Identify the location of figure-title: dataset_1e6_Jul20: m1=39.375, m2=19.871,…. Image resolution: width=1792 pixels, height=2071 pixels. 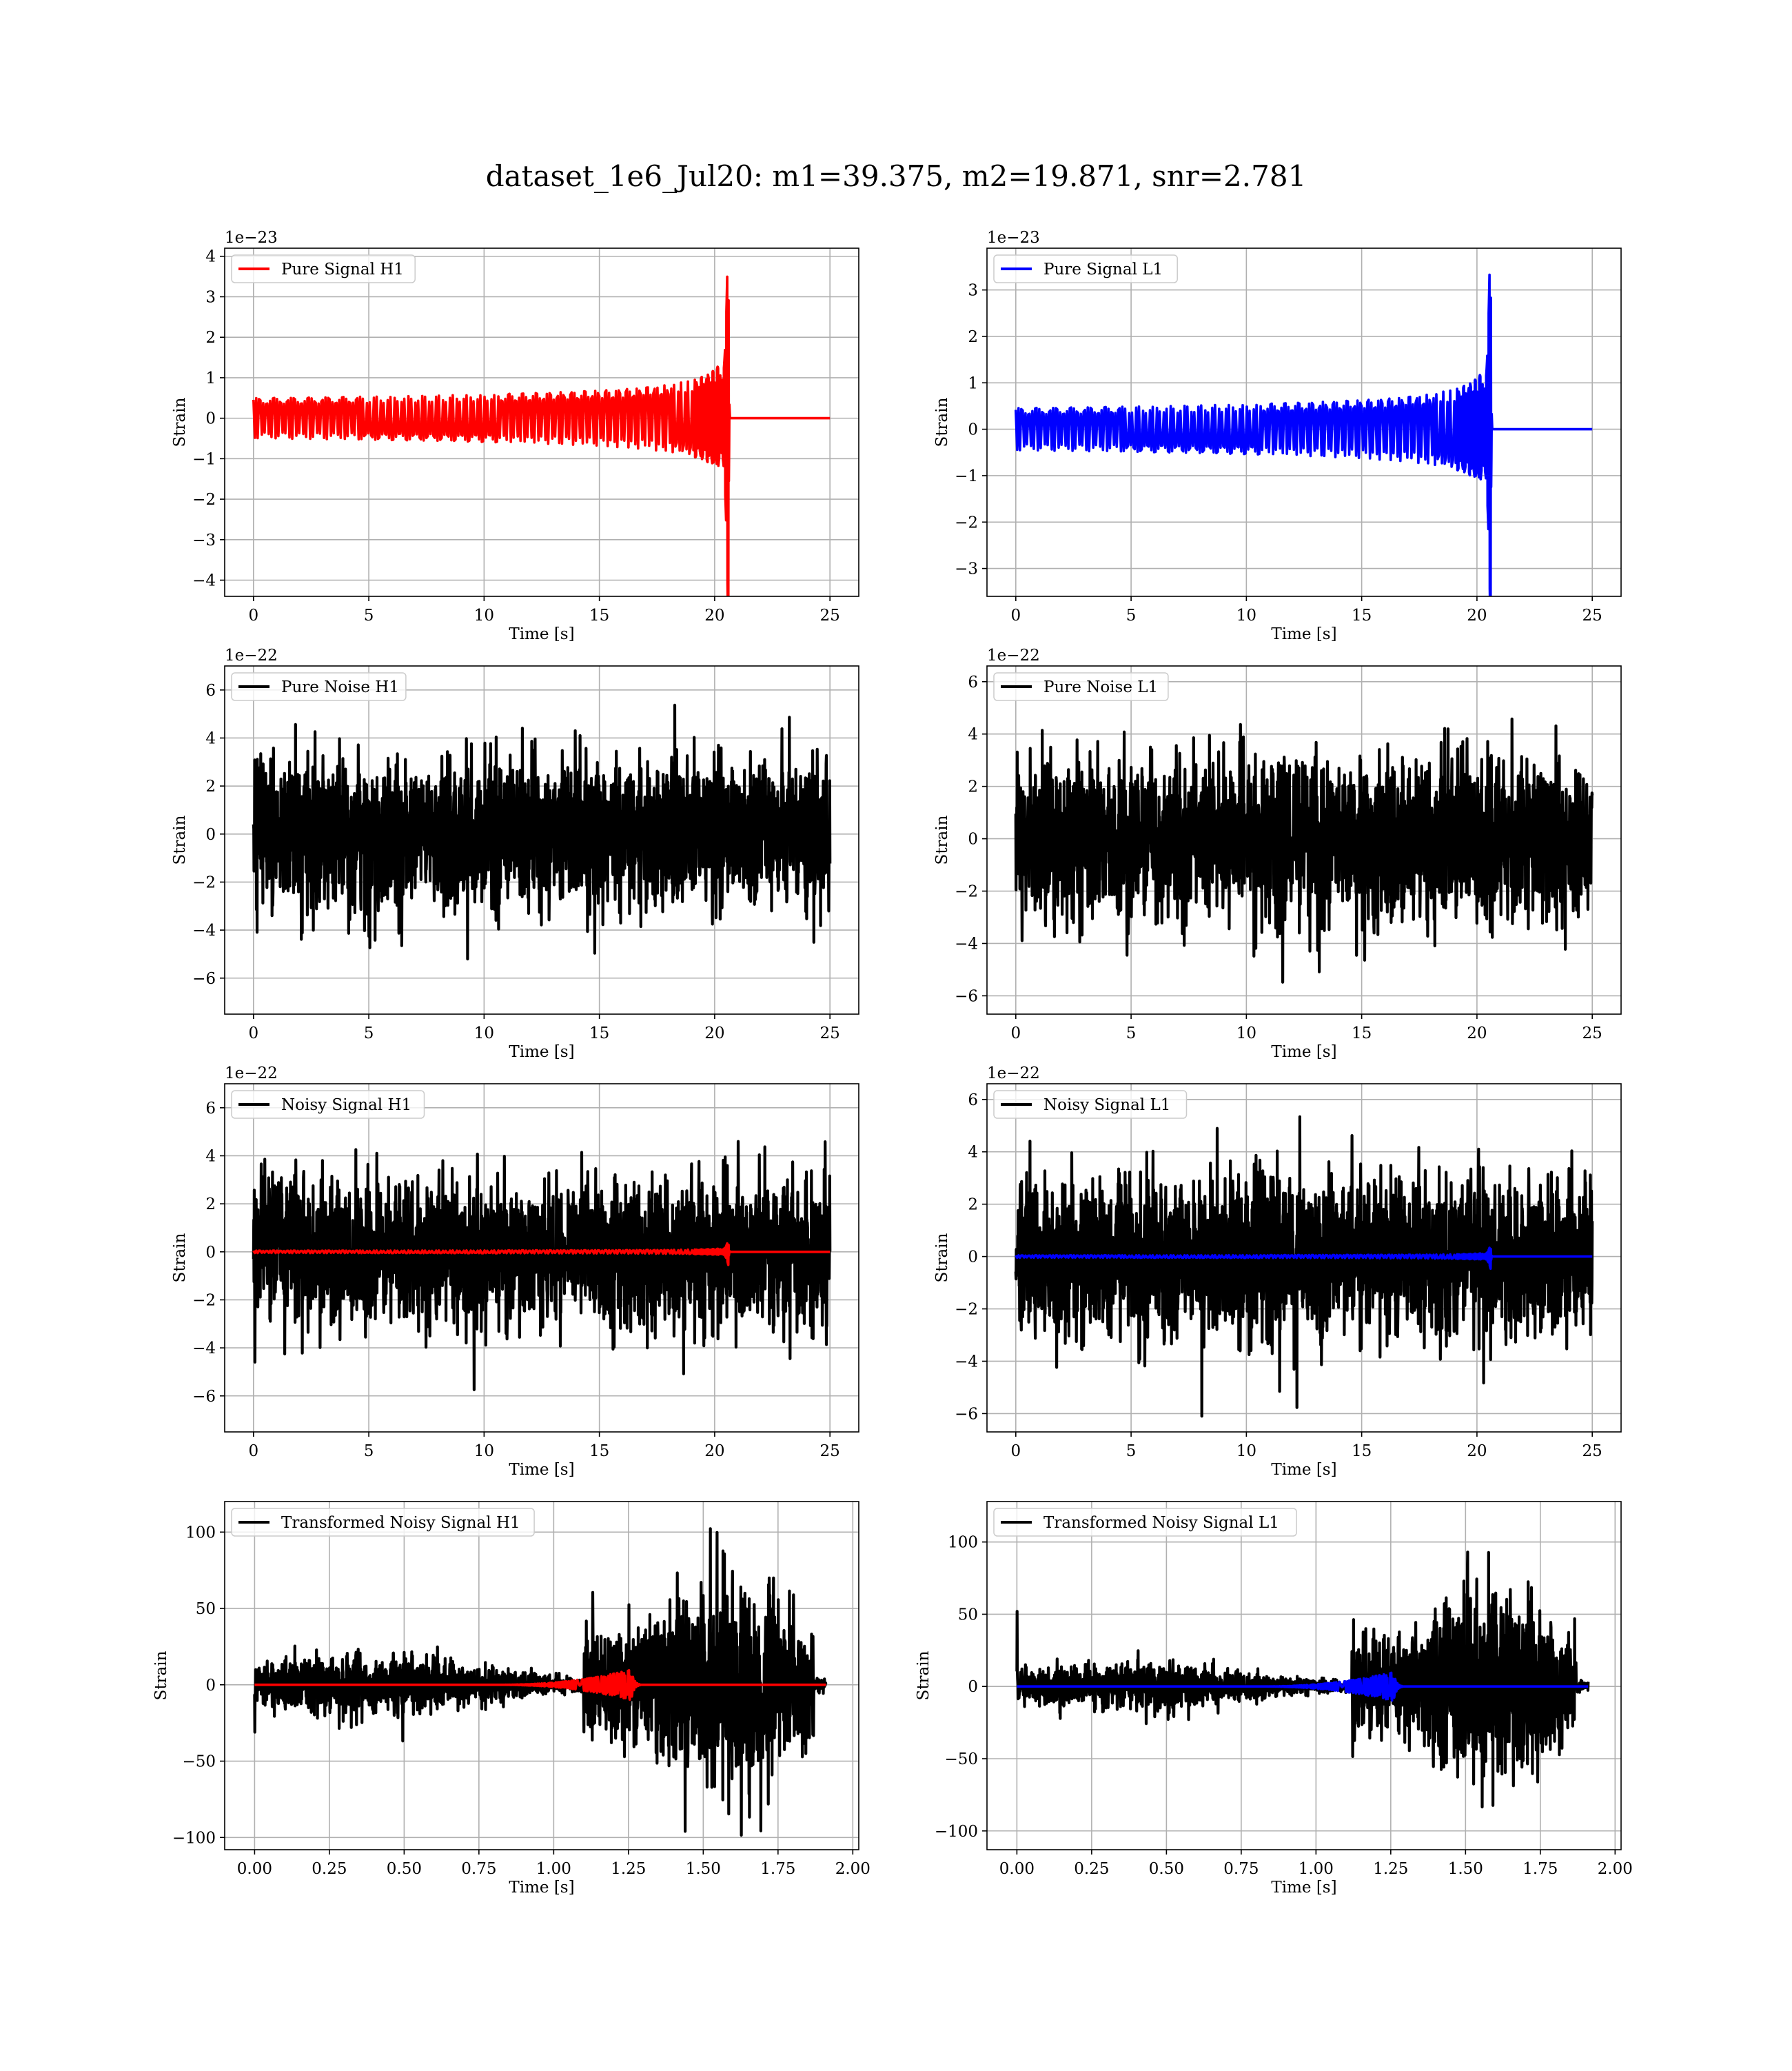
(896, 176).